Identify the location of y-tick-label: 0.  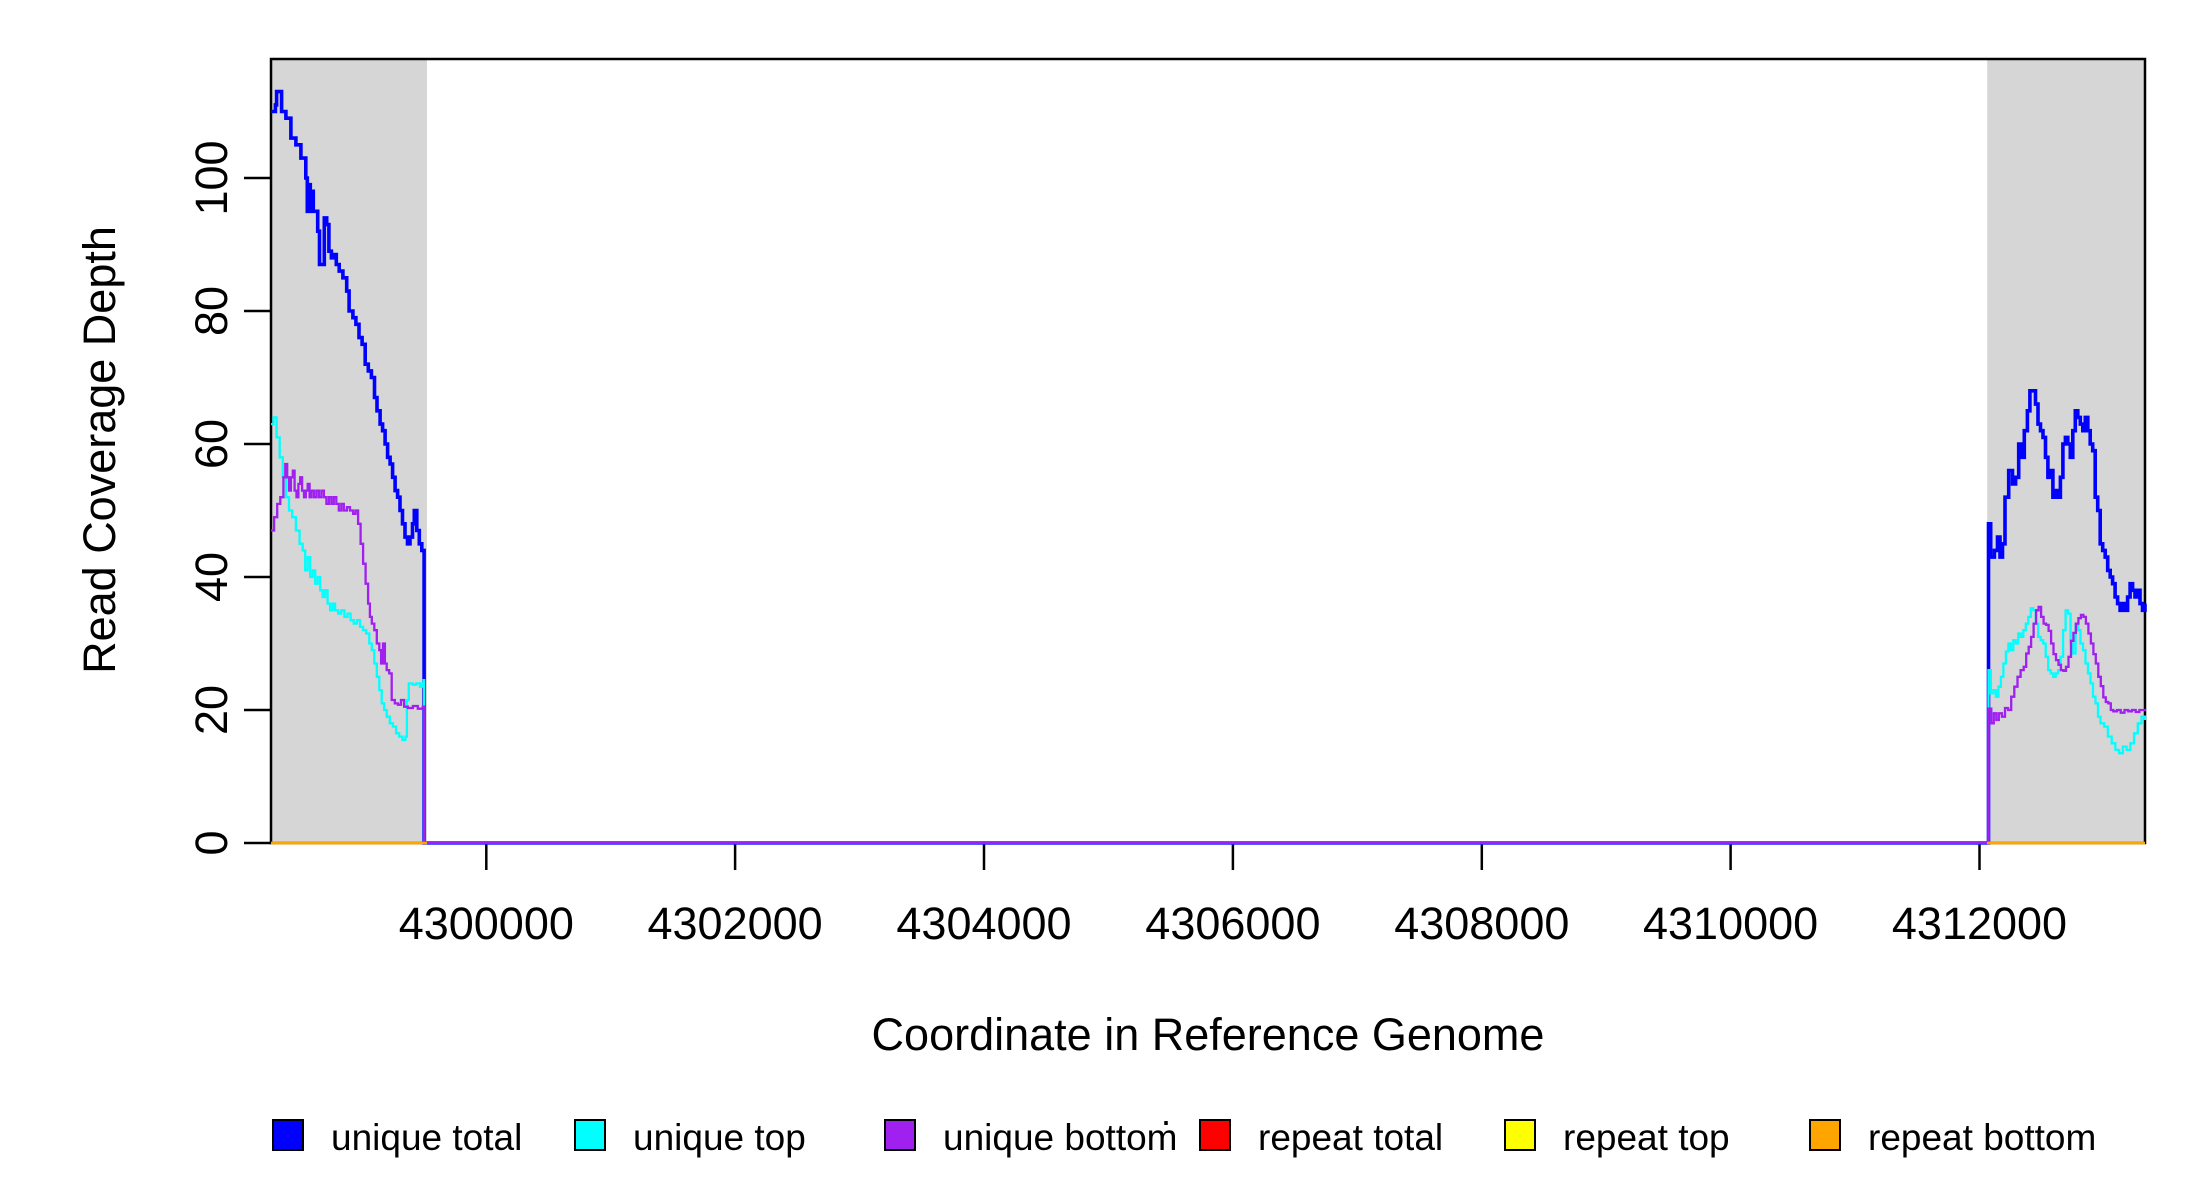
(211, 842).